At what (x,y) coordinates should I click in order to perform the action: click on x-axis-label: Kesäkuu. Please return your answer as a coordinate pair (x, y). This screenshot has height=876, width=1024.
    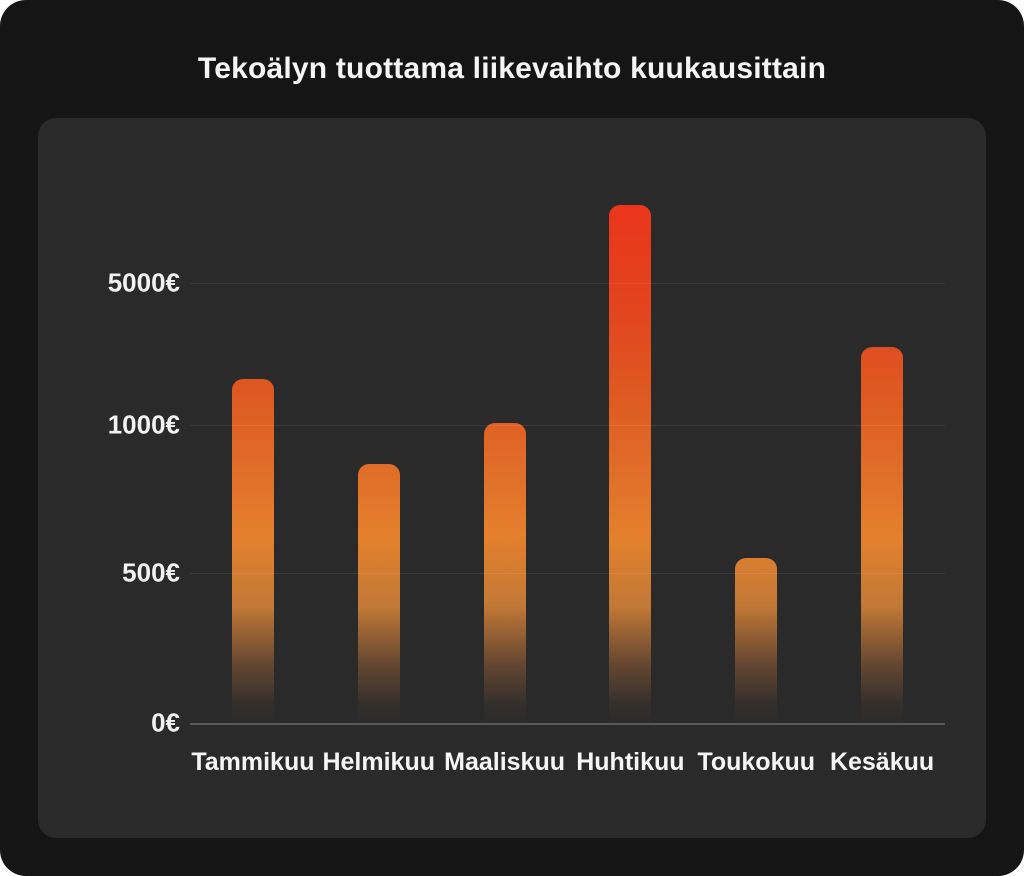
    Looking at the image, I should click on (882, 762).